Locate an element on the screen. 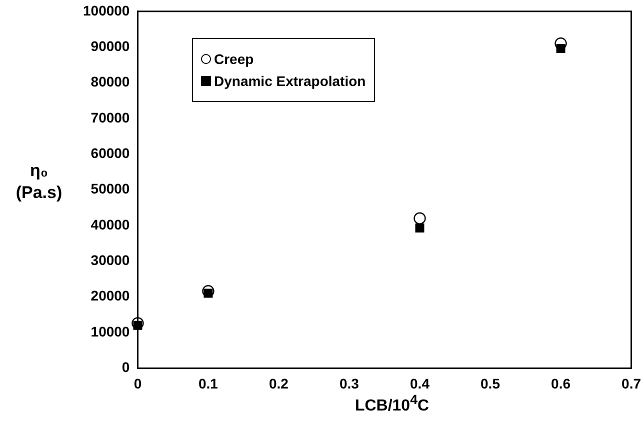  y-tick-label: 50000 is located at coordinates (110, 188).